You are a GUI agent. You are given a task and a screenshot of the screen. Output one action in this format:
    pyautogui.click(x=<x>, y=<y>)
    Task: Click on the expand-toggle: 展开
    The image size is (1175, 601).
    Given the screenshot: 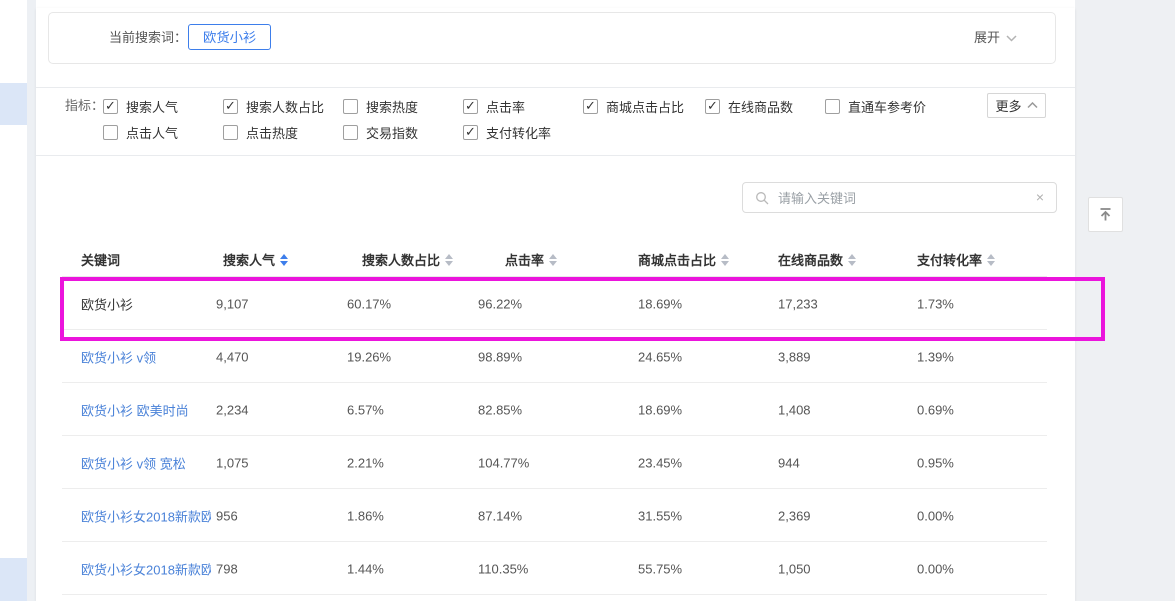 What is the action you would take?
    pyautogui.click(x=995, y=38)
    